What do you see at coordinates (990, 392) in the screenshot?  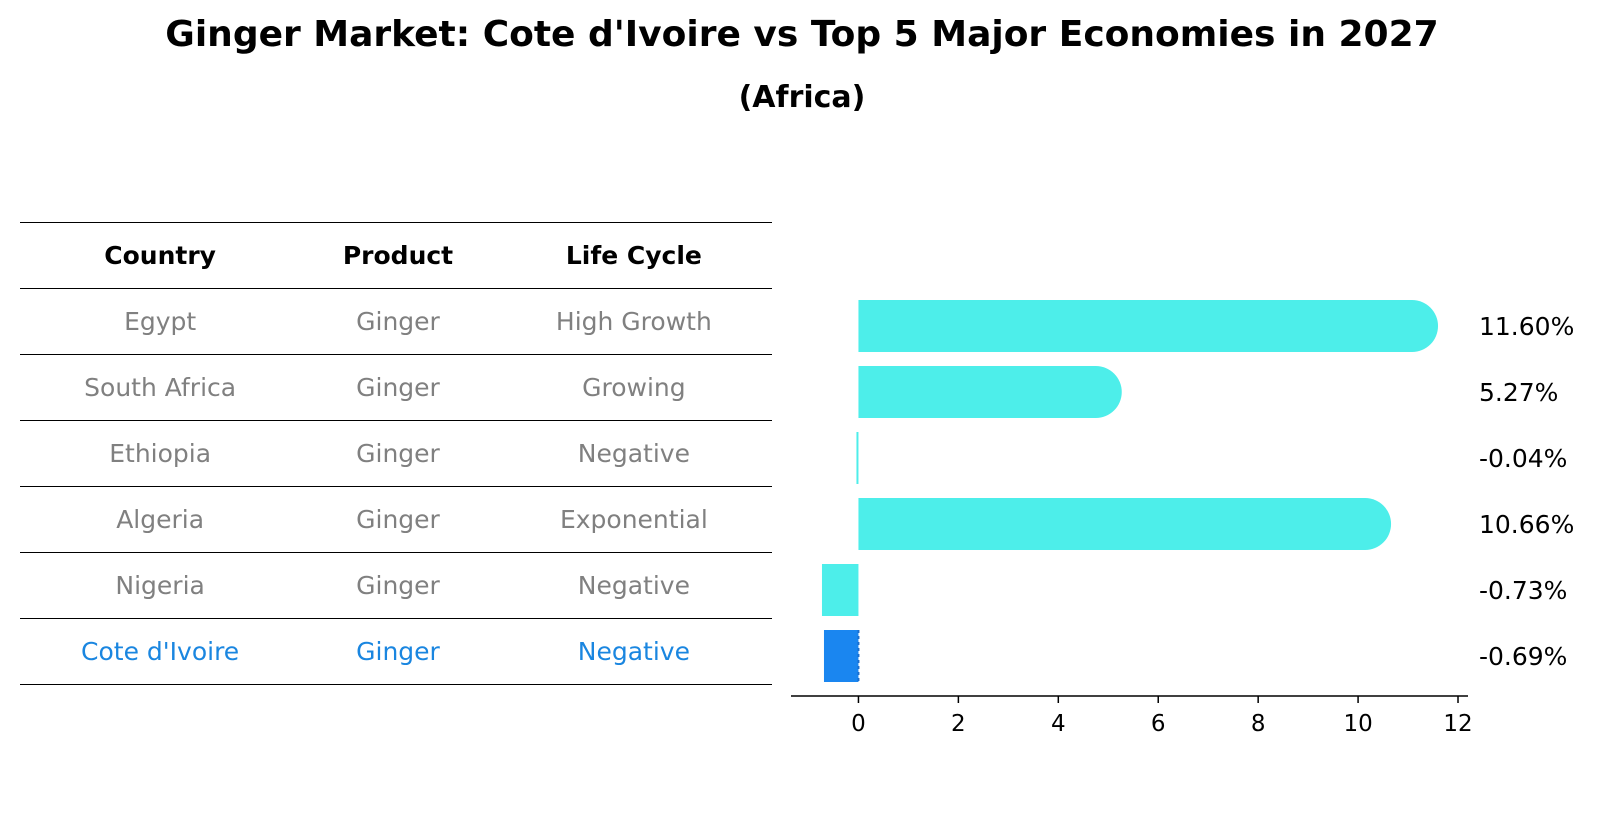 I see `bar-south-africa` at bounding box center [990, 392].